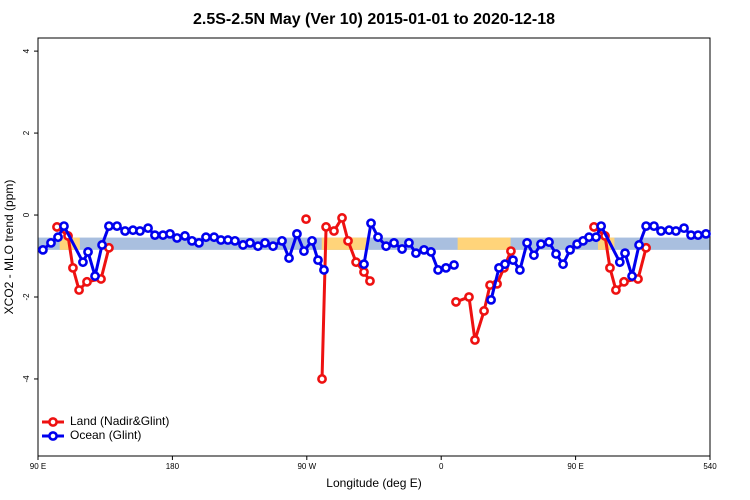 This screenshot has height=500, width=750. I want to click on y-tick-label: 4, so click(26, 50).